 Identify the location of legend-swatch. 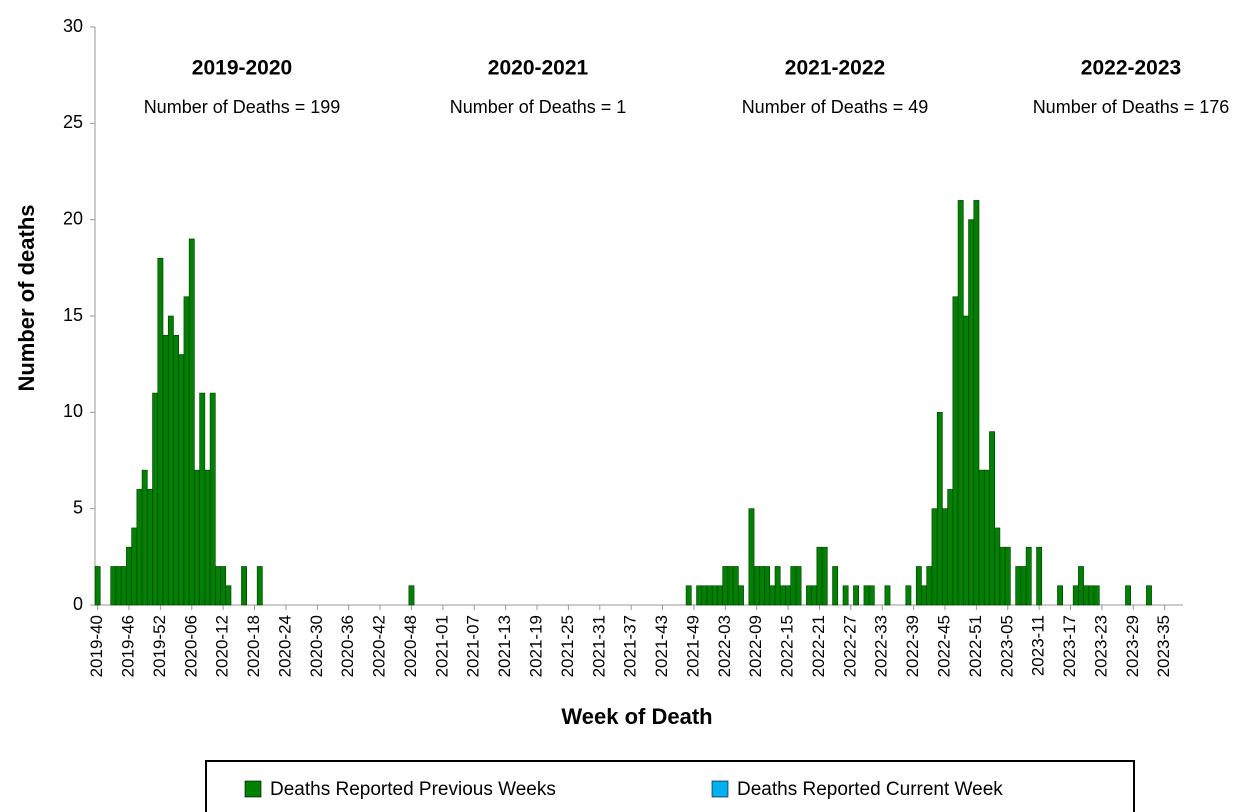
(720, 789).